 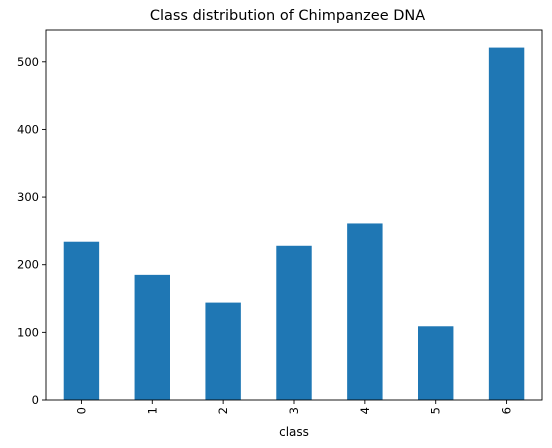 I want to click on x-axis: 0 1 2 3 4 5 6, so click(x=294, y=407).